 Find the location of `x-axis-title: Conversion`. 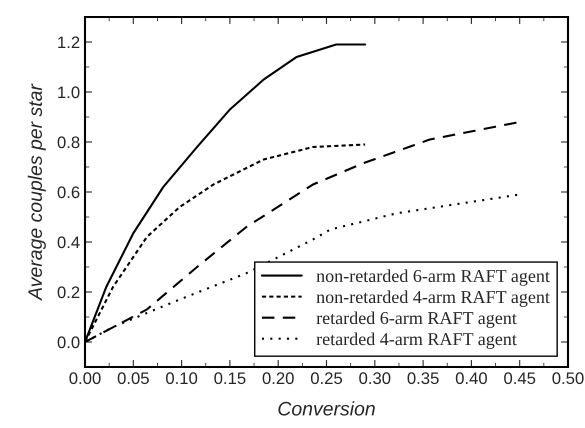

x-axis-title: Conversion is located at coordinates (326, 408).